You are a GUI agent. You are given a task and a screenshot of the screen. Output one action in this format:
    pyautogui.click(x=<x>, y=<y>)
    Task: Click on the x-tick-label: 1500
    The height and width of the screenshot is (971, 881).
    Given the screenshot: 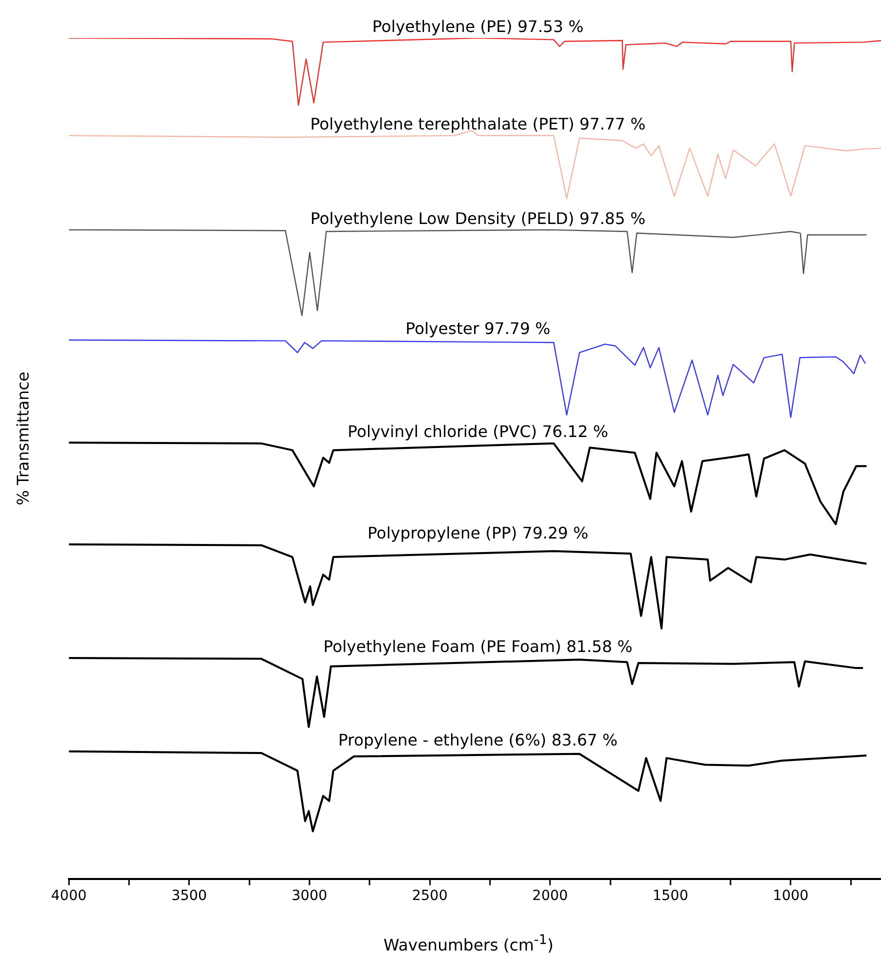 What is the action you would take?
    pyautogui.click(x=670, y=896)
    